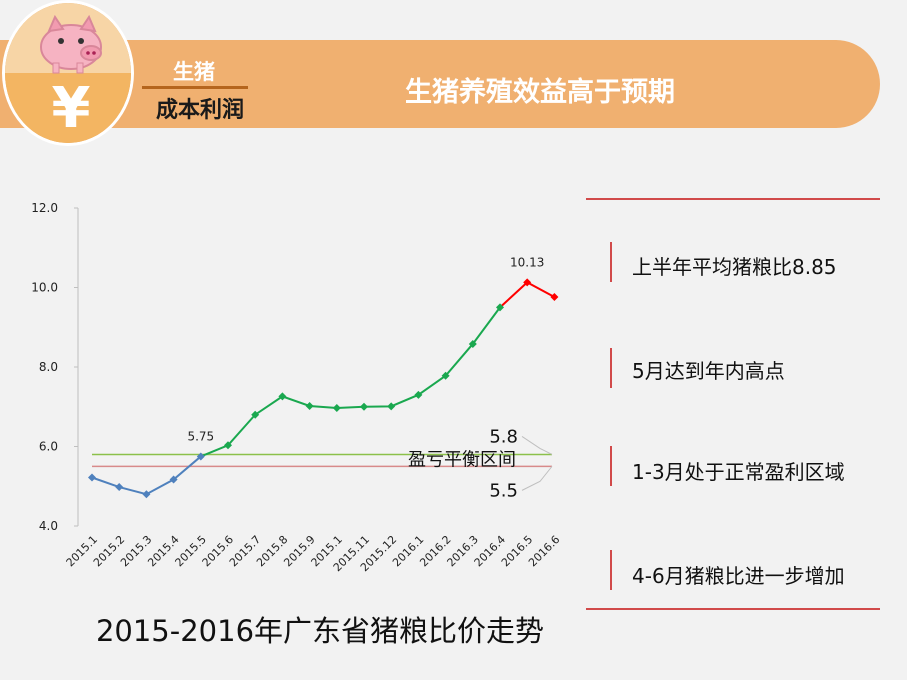 The height and width of the screenshot is (680, 907). What do you see at coordinates (200, 436) in the screenshot?
I see `data-label: 5.75` at bounding box center [200, 436].